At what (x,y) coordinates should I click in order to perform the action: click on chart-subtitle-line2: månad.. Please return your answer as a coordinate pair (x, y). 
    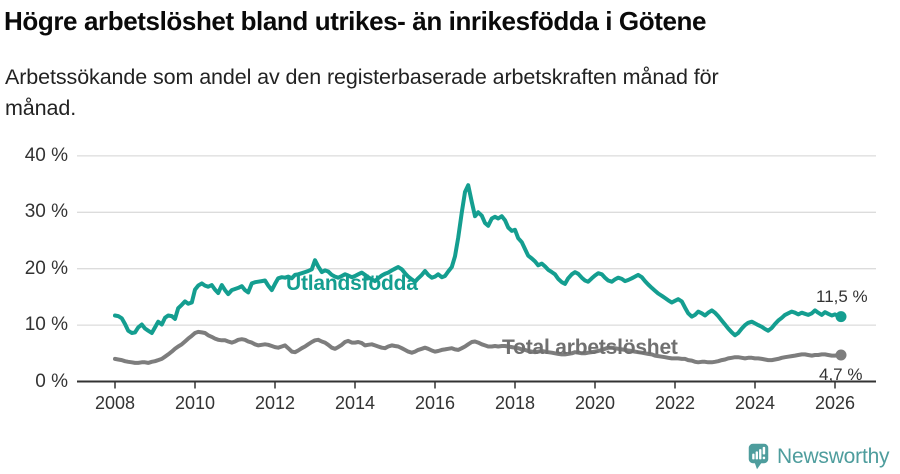
    Looking at the image, I should click on (41, 108).